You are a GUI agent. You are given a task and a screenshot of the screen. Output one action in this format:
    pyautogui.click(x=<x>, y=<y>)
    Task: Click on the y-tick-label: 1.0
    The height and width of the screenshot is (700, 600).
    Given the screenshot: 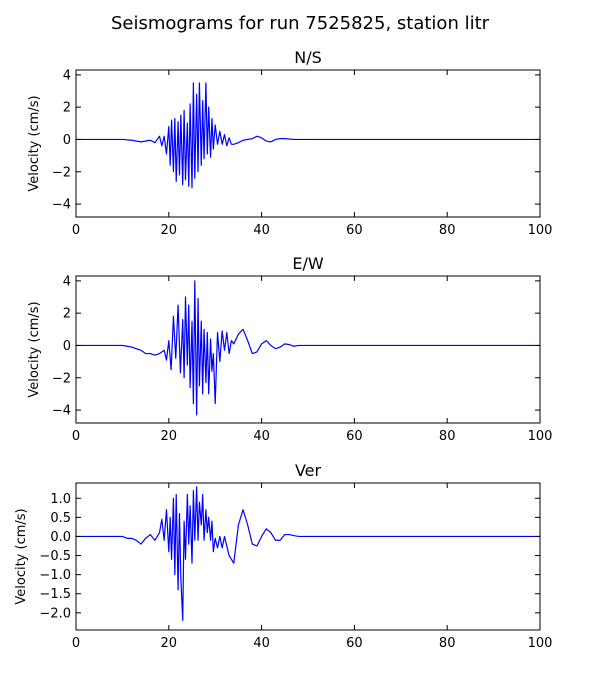 What is the action you would take?
    pyautogui.click(x=60, y=499)
    